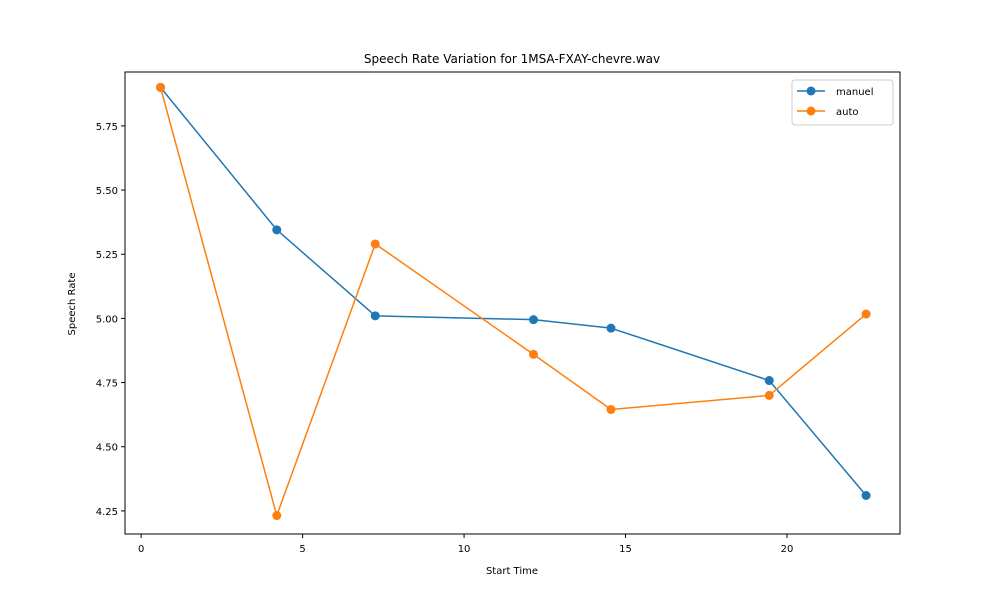 This screenshot has width=1000, height=600. I want to click on x-axis-title: Start Time, so click(512, 571).